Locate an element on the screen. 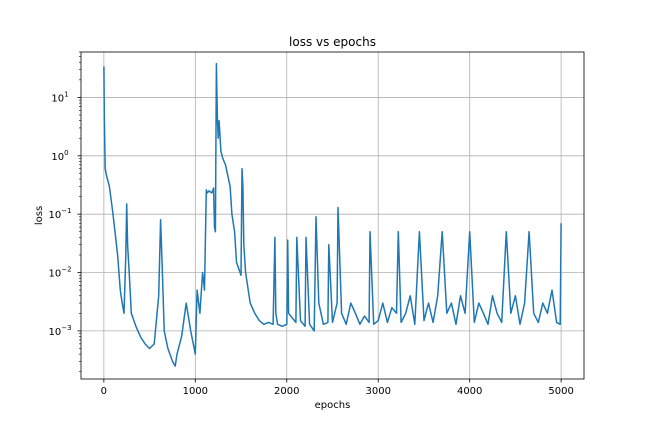  x-tick-label: 4000 is located at coordinates (469, 391).